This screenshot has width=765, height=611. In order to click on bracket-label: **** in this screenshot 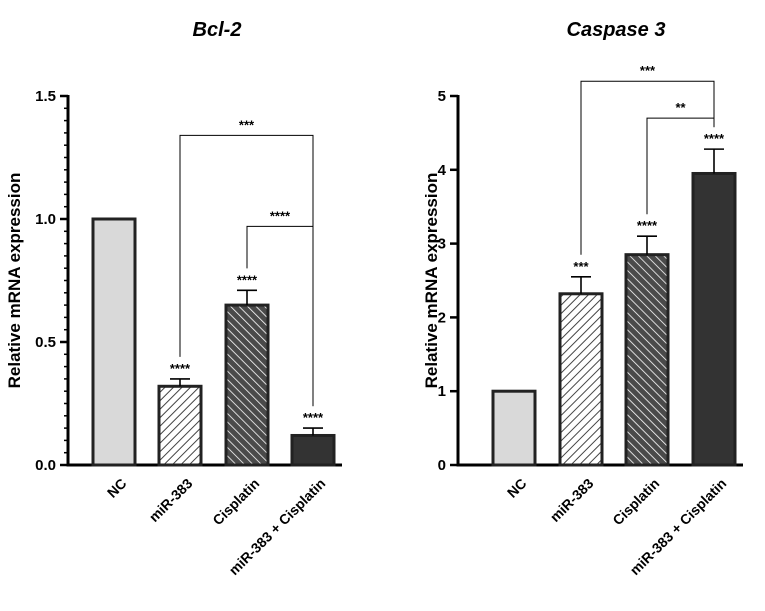, I will do `click(280, 215)`.